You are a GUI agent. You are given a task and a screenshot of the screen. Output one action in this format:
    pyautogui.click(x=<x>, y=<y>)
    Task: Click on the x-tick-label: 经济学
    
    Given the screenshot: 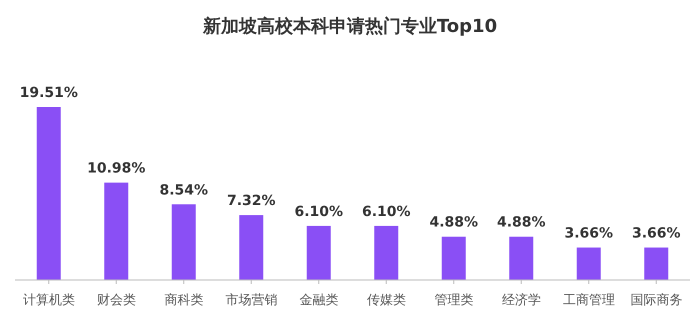 What is the action you would take?
    pyautogui.click(x=521, y=300)
    